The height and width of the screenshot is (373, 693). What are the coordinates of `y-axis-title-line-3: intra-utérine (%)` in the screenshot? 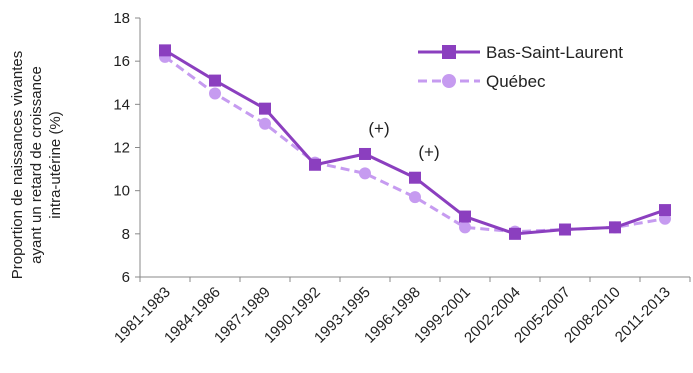 It's located at (55, 165).